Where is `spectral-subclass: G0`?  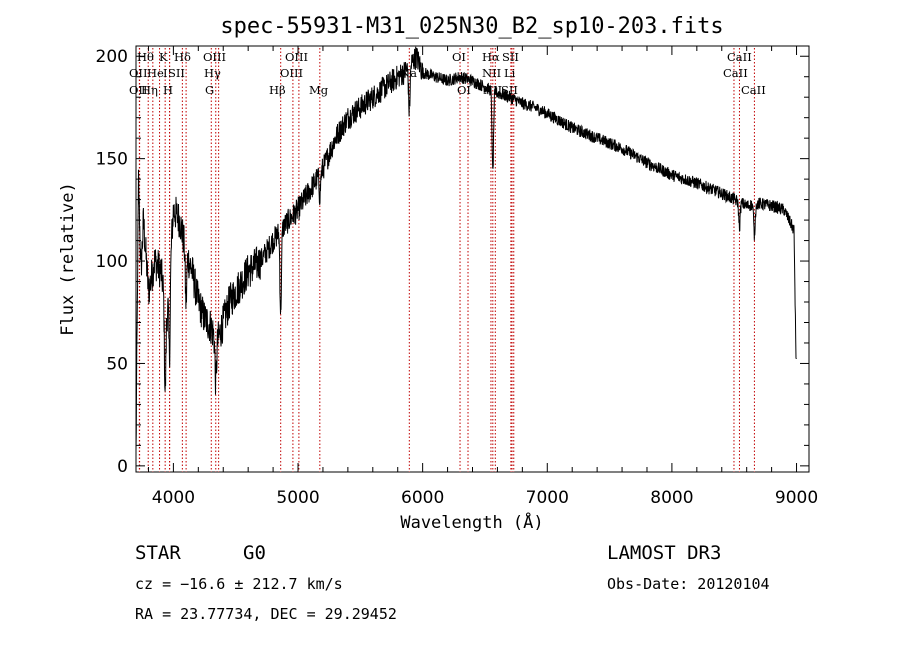
spectral-subclass: G0 is located at coordinates (254, 553).